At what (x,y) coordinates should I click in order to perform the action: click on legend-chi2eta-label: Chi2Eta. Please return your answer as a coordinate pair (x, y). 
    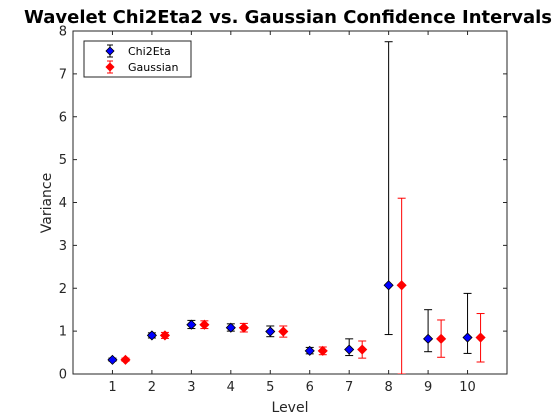
    Looking at the image, I should click on (149, 51).